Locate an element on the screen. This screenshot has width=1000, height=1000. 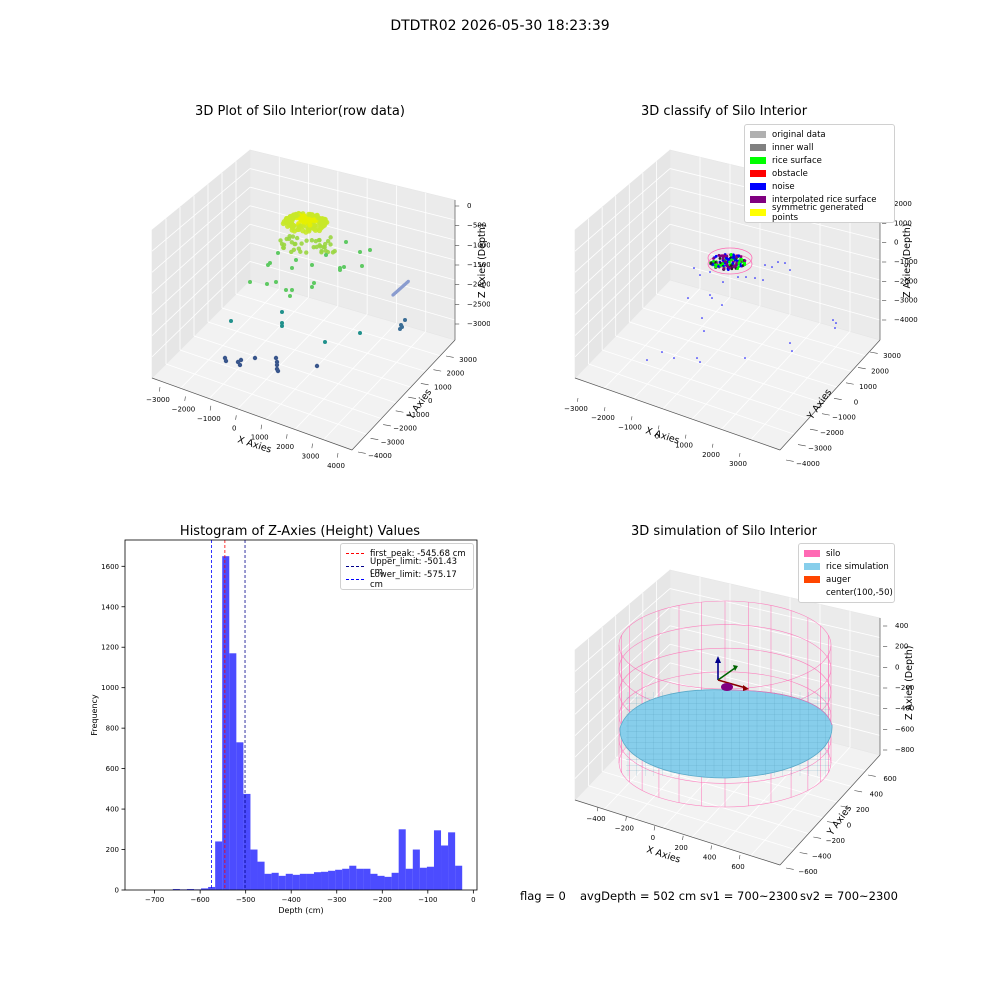
x-tick-label: −200 is located at coordinates (382, 900).